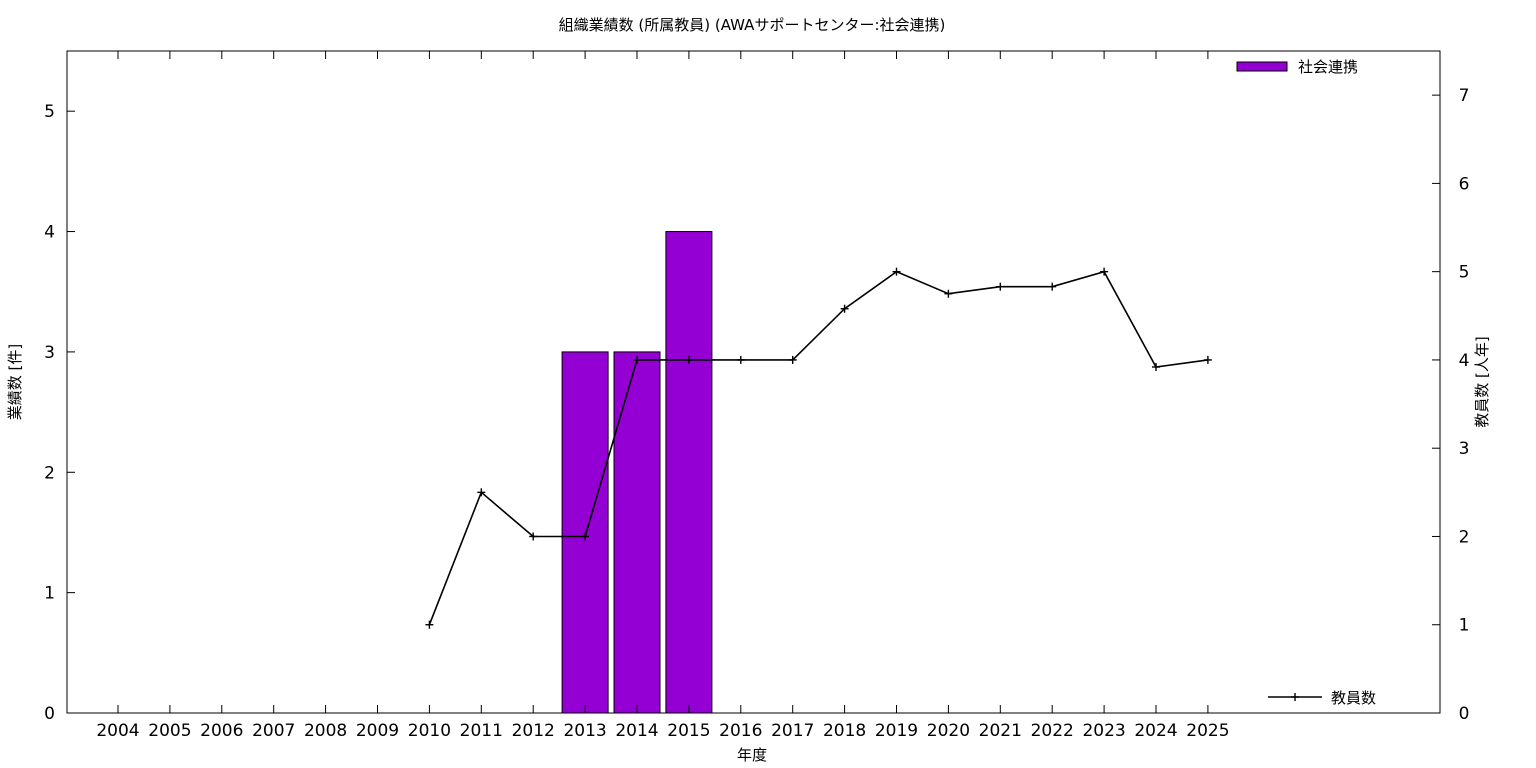  What do you see at coordinates (1104, 271) in the screenshot?
I see `point-2023` at bounding box center [1104, 271].